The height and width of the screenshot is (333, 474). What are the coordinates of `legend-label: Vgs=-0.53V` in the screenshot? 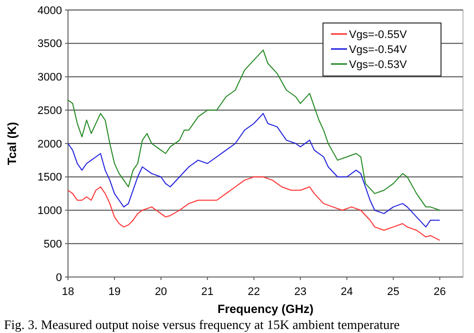 It's located at (378, 64).